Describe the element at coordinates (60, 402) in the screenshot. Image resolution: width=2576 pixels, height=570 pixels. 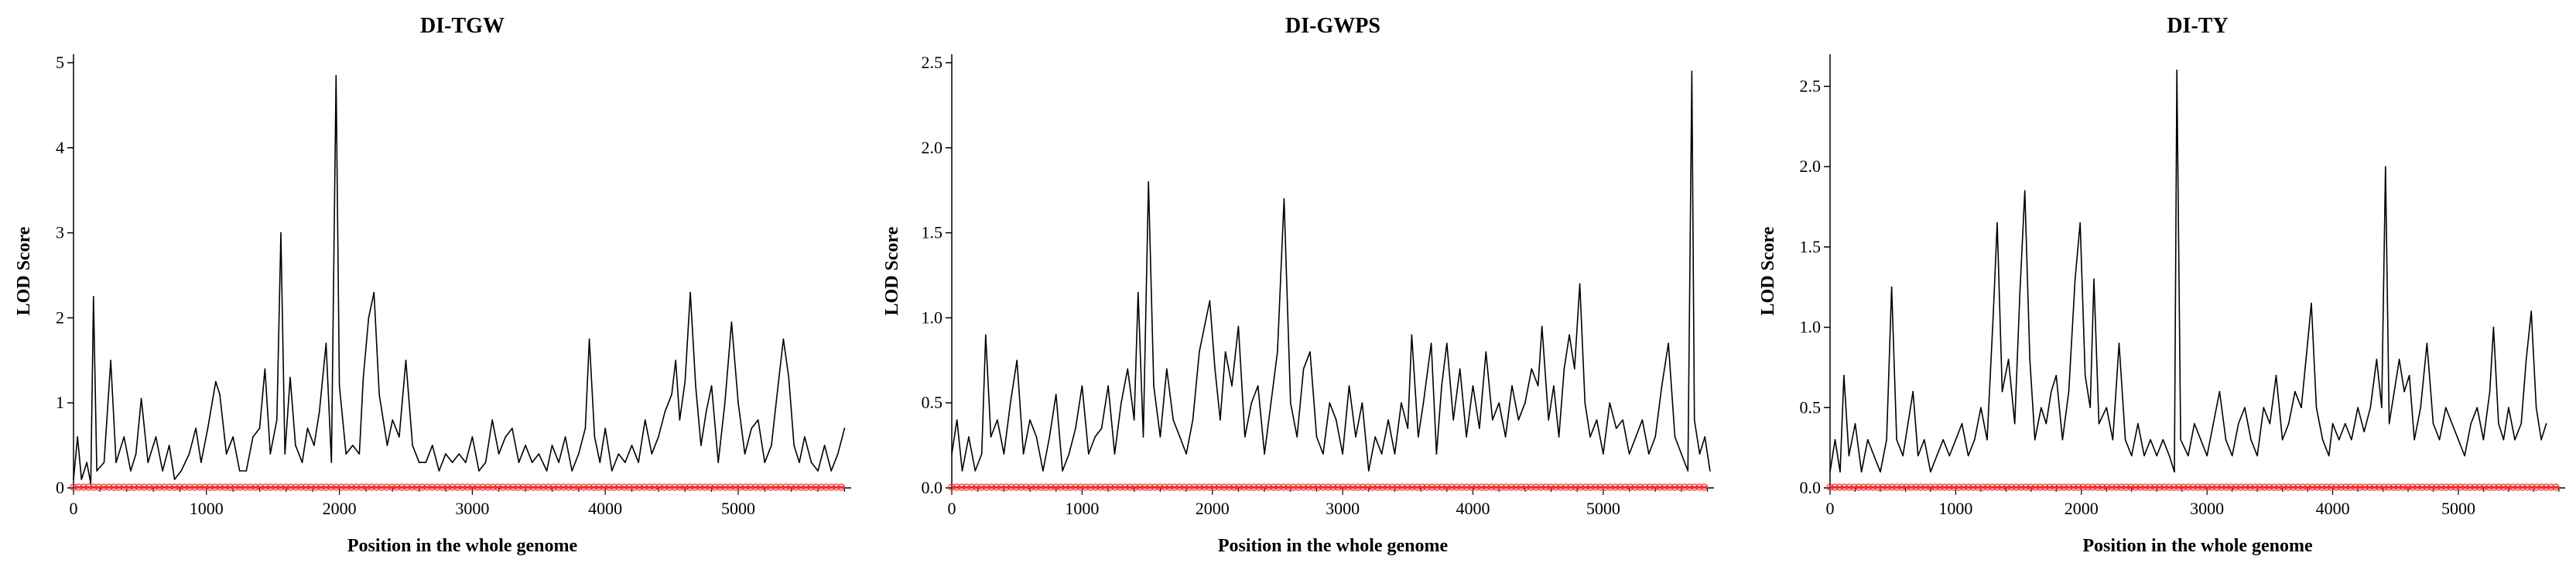
I see `y-tick-label: 1` at that location.